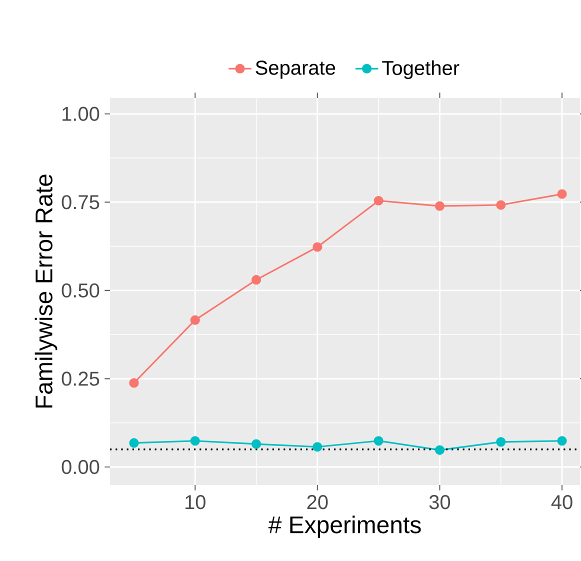  I want to click on y-tick-label: 1.00, so click(81, 113).